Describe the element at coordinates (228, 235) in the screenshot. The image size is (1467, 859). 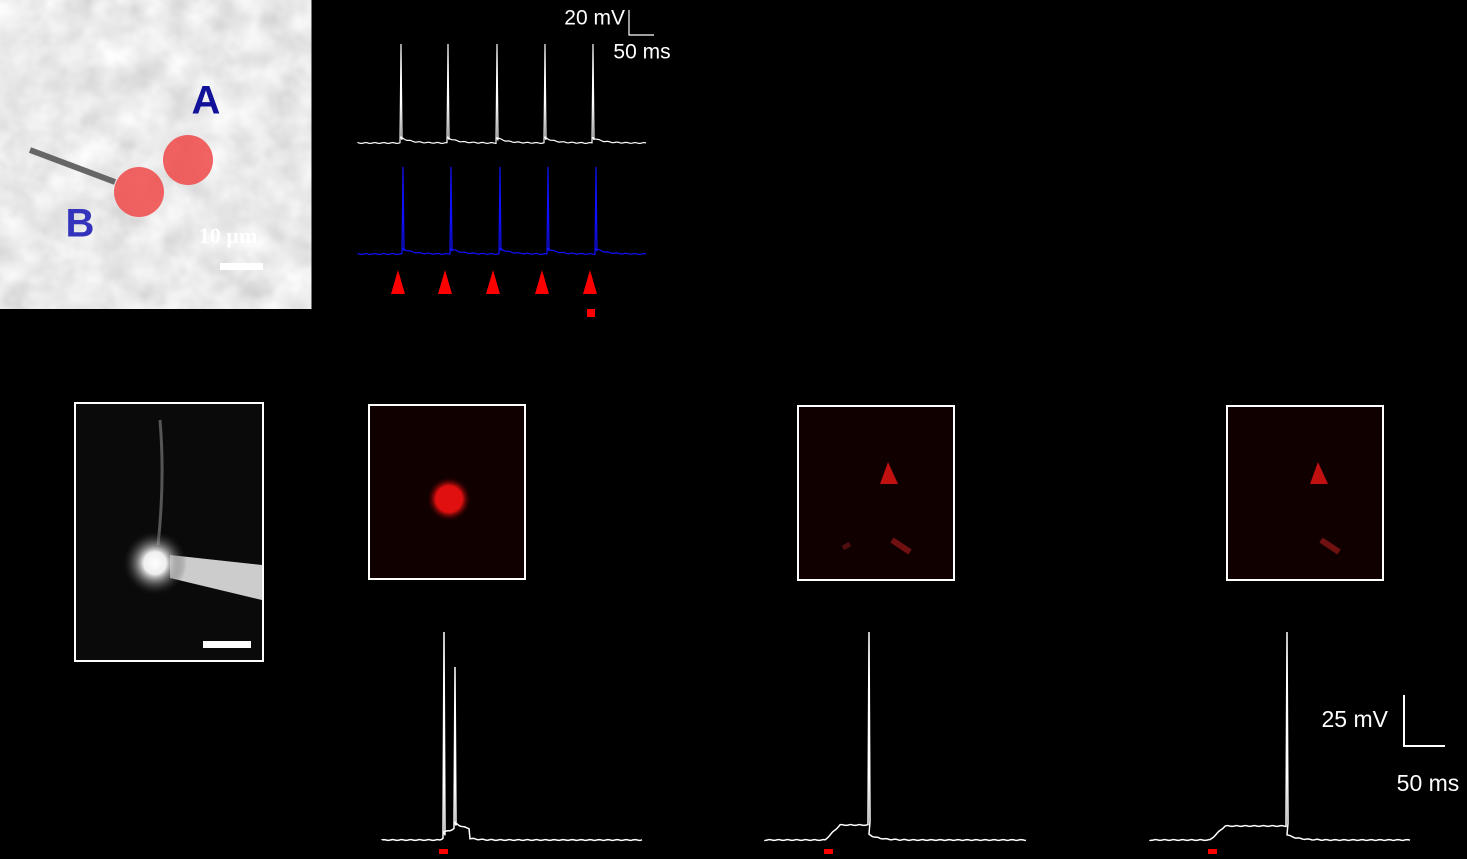
I see `image-scale-label: 10 μm` at that location.